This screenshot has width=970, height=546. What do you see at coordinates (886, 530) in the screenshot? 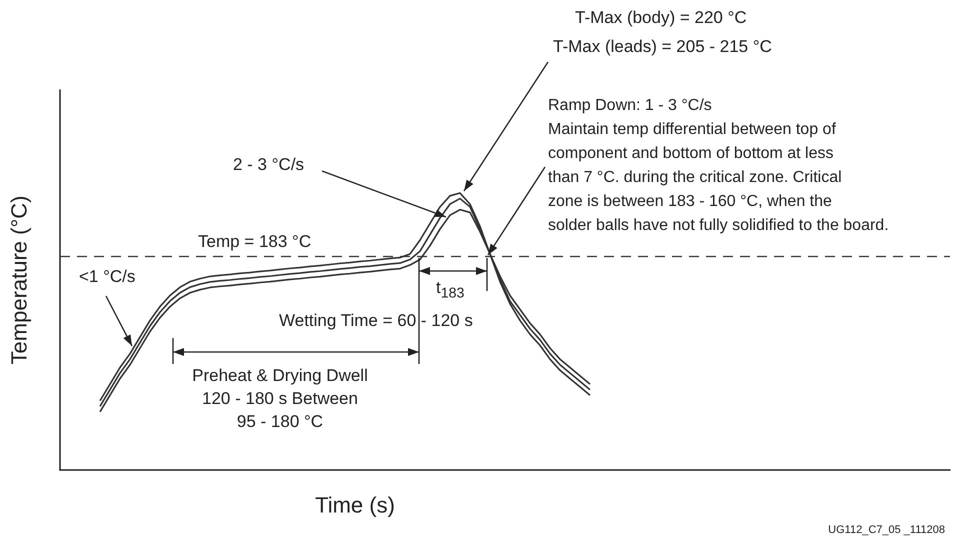
I see `text: UG112_C7_05 _111208` at bounding box center [886, 530].